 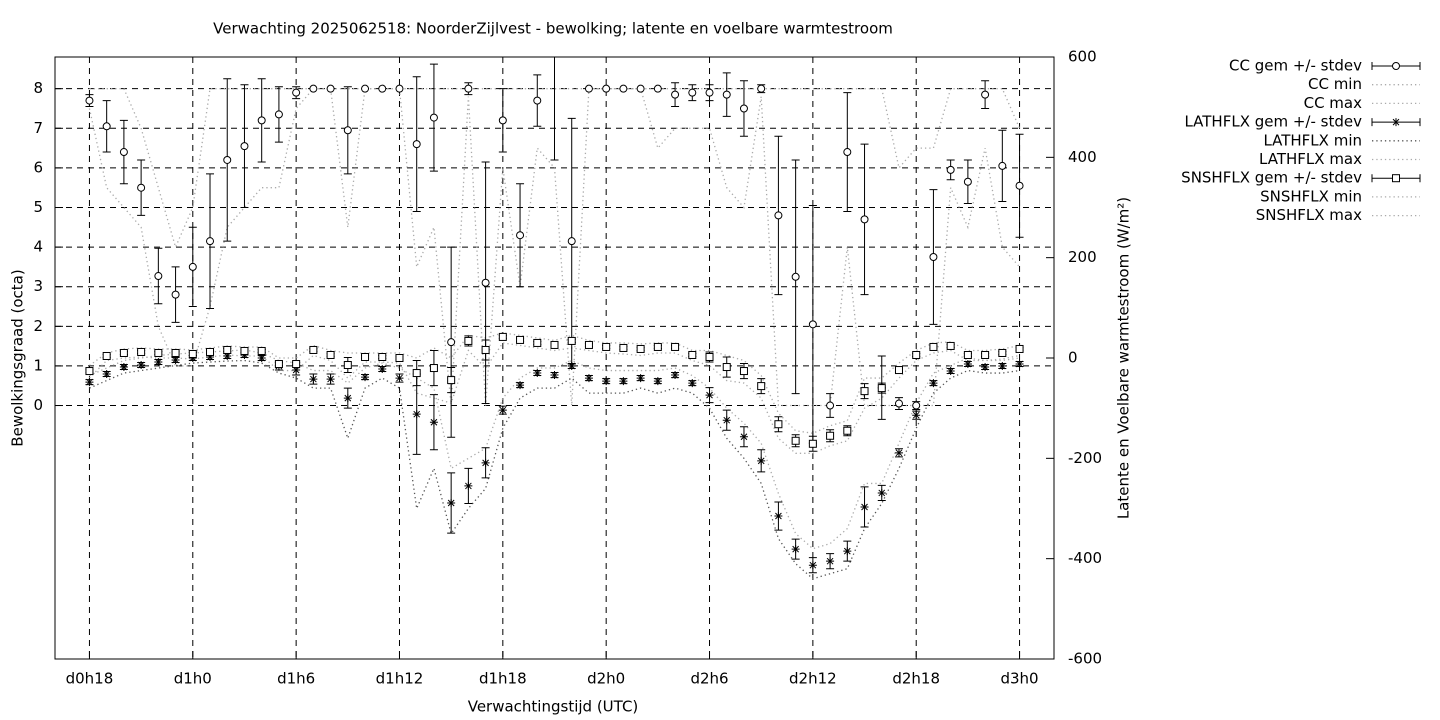 I want to click on x-tick-label: d3h0, so click(x=1019, y=679).